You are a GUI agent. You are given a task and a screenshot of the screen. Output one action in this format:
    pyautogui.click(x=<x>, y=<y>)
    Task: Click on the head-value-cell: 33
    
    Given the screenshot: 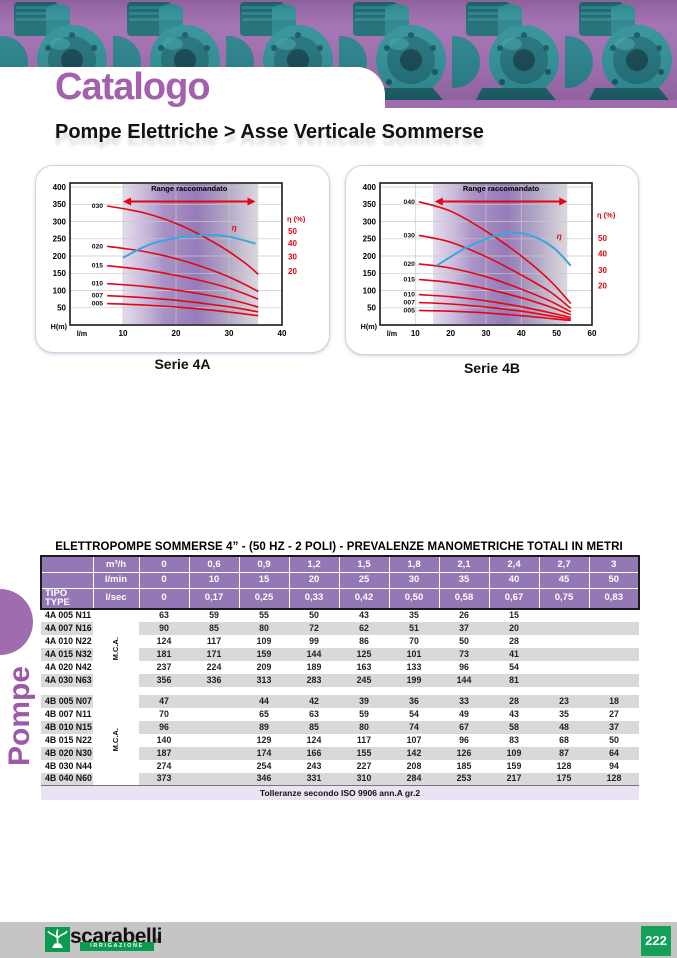 What is the action you would take?
    pyautogui.click(x=464, y=701)
    